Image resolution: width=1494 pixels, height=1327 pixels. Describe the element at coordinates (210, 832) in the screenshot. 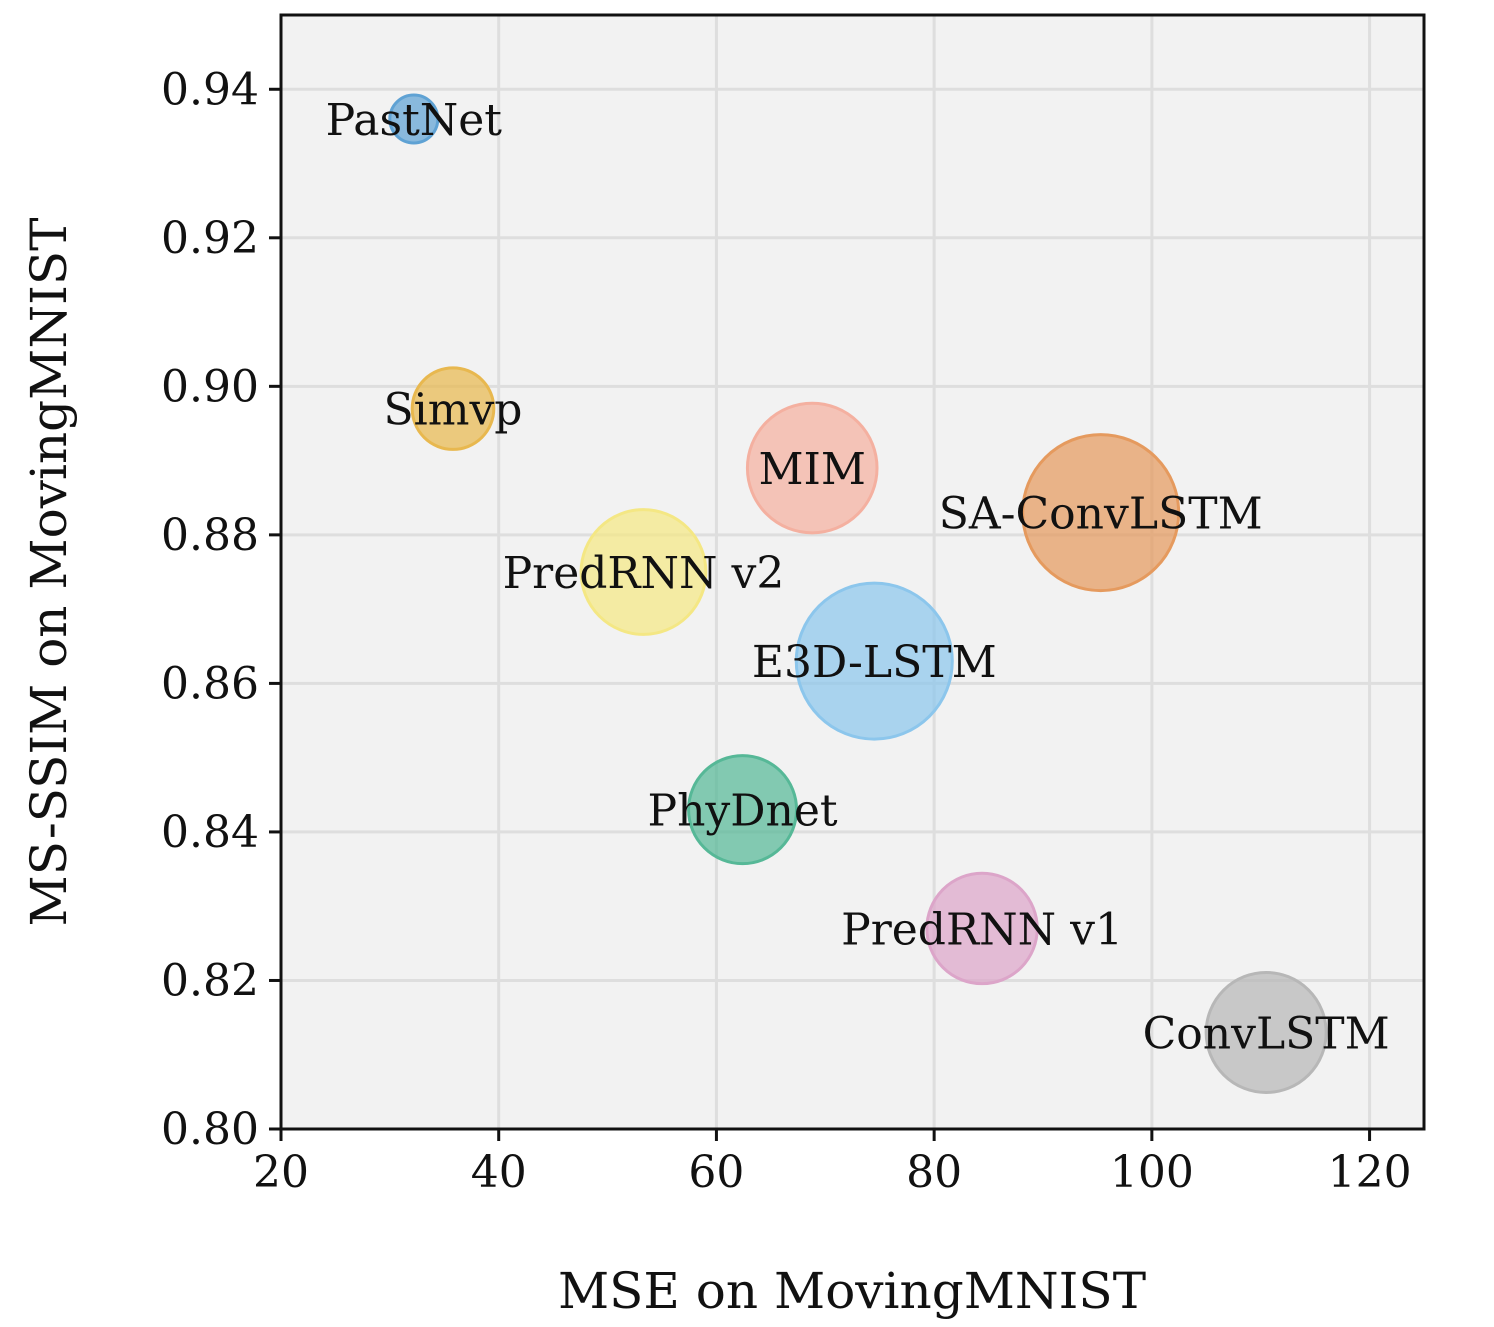

I see `y-tick-label: 0.84` at that location.